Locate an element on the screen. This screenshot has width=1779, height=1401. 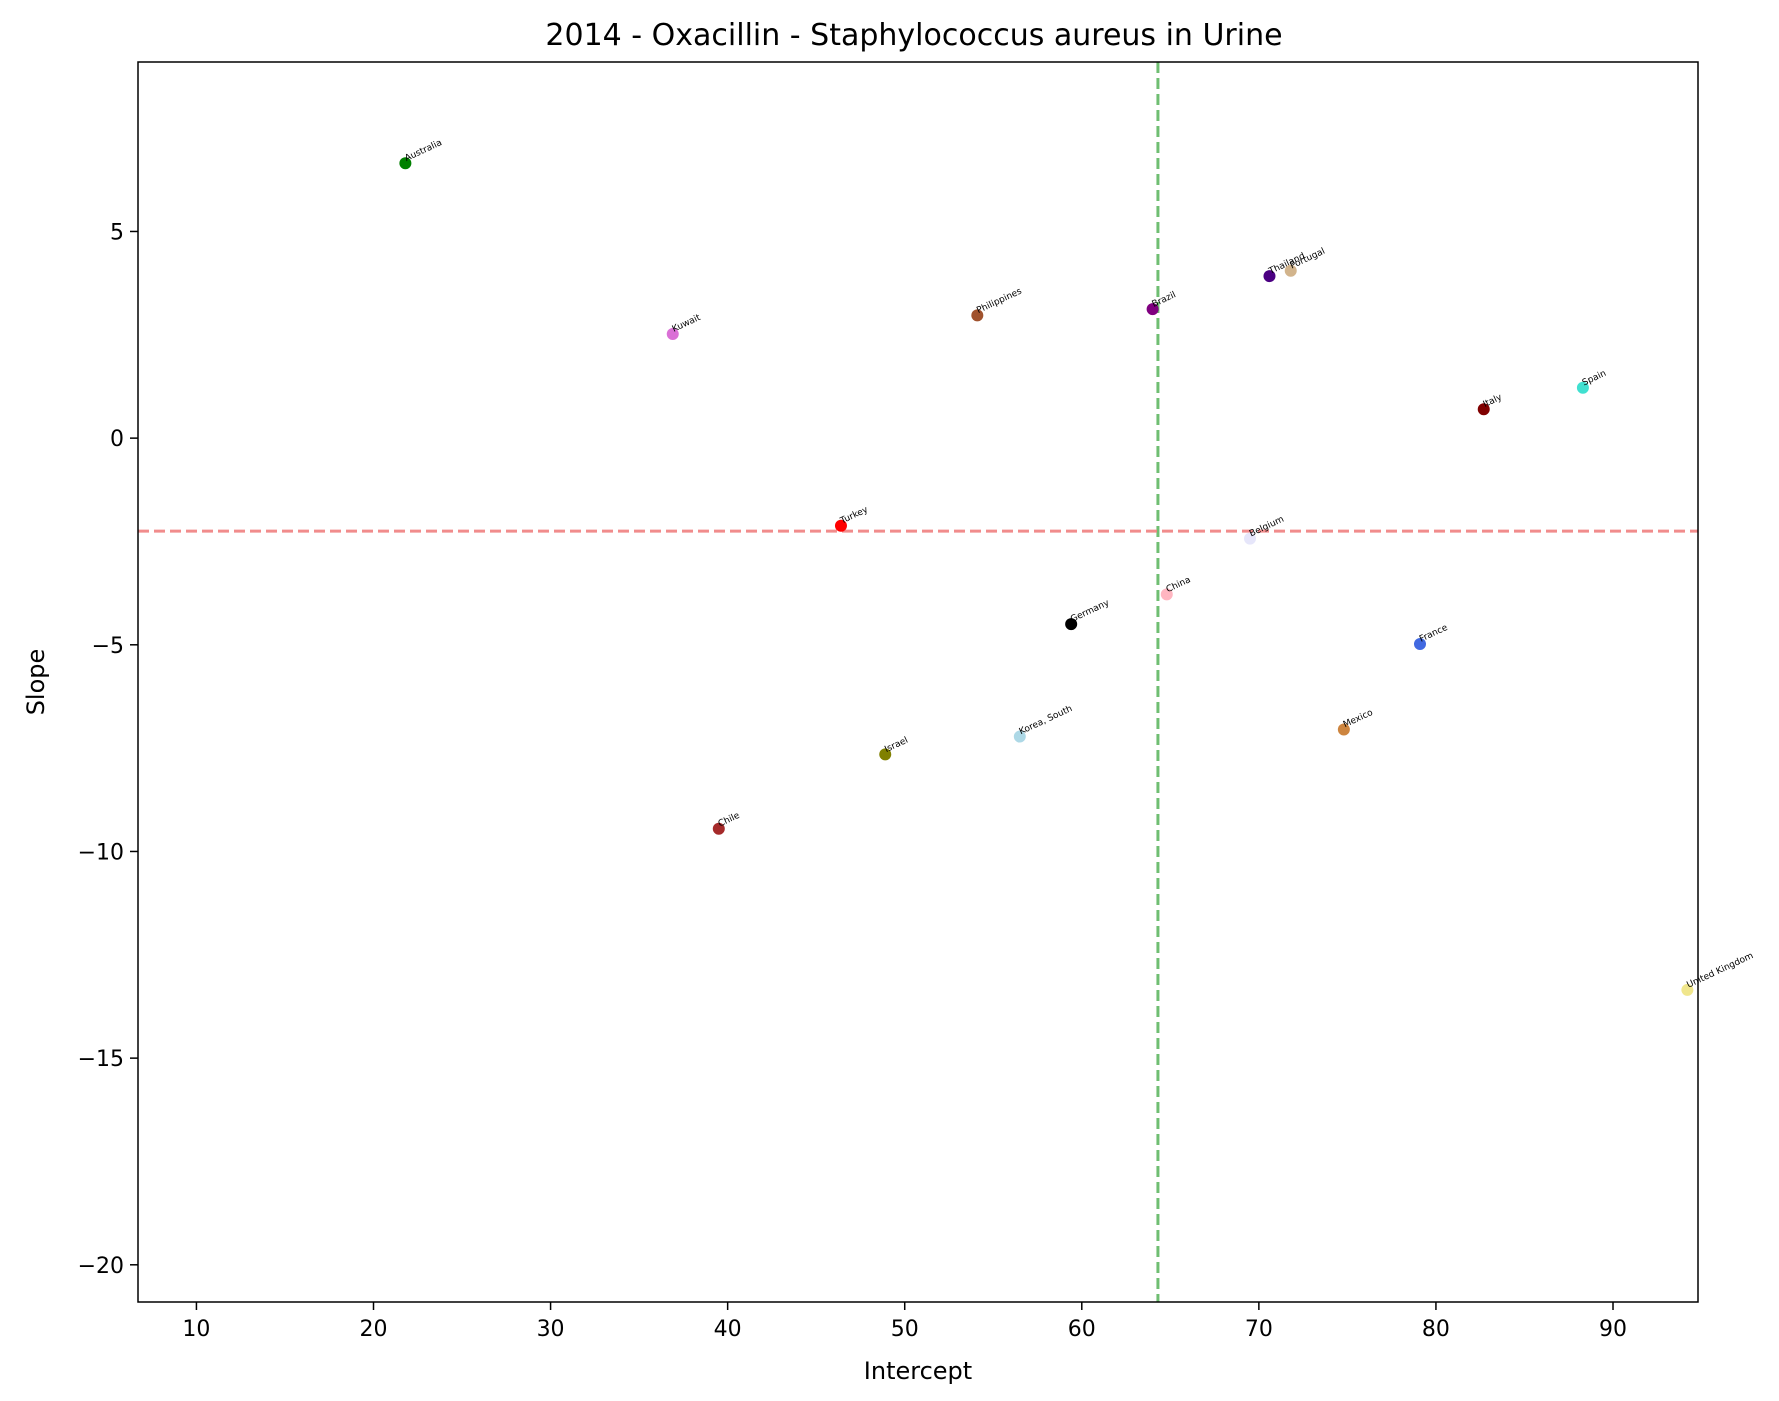
x-tick-label: 30 is located at coordinates (551, 1329).